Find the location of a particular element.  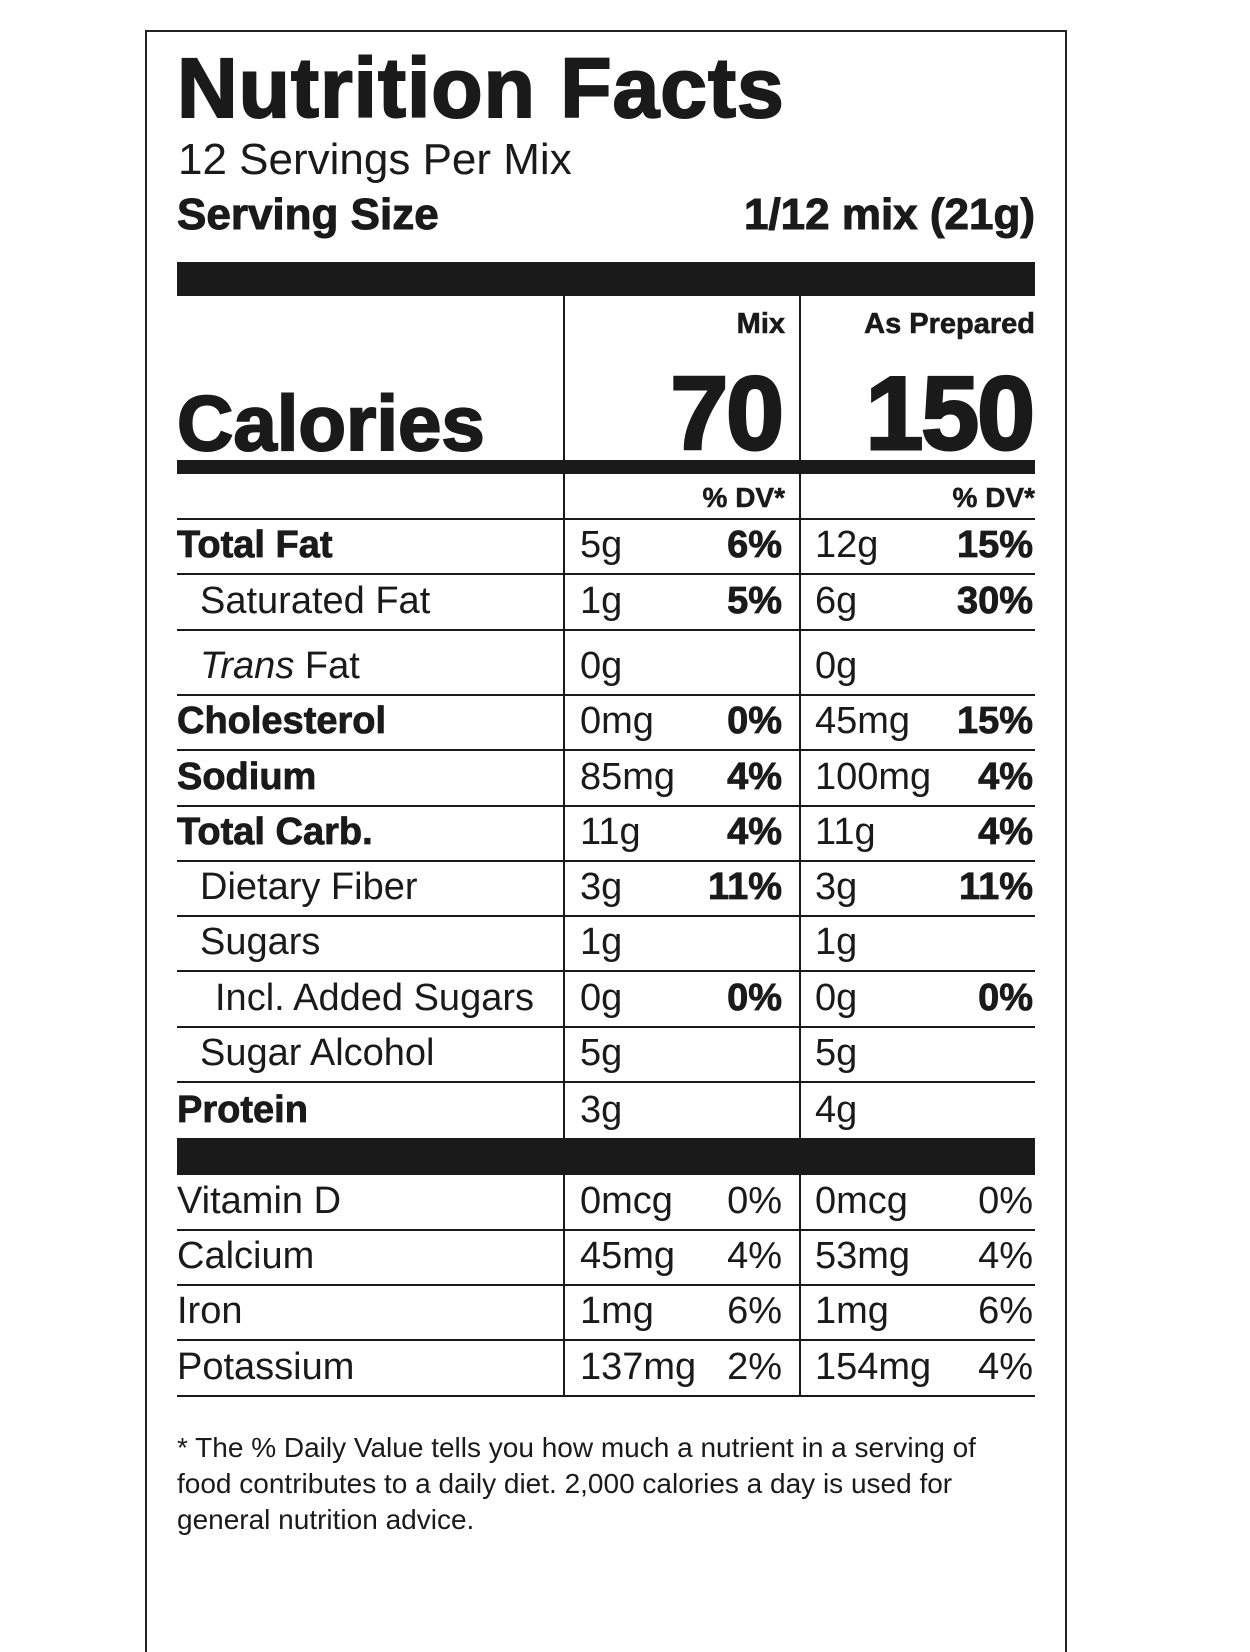

mix-amount: 0mcg is located at coordinates (626, 1201).